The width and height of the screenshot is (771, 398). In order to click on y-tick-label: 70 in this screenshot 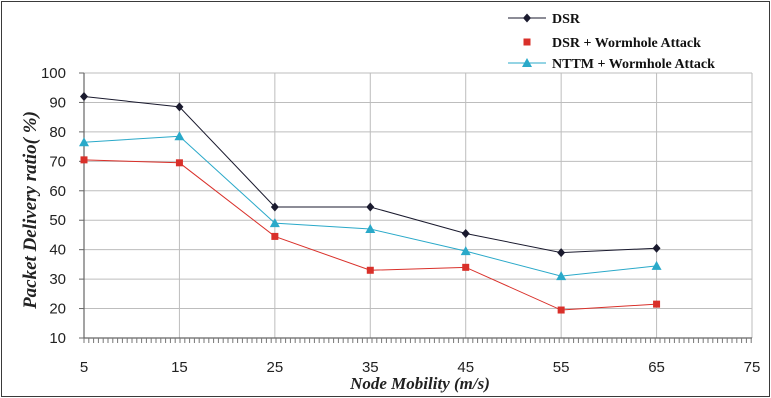, I will do `click(57, 161)`.